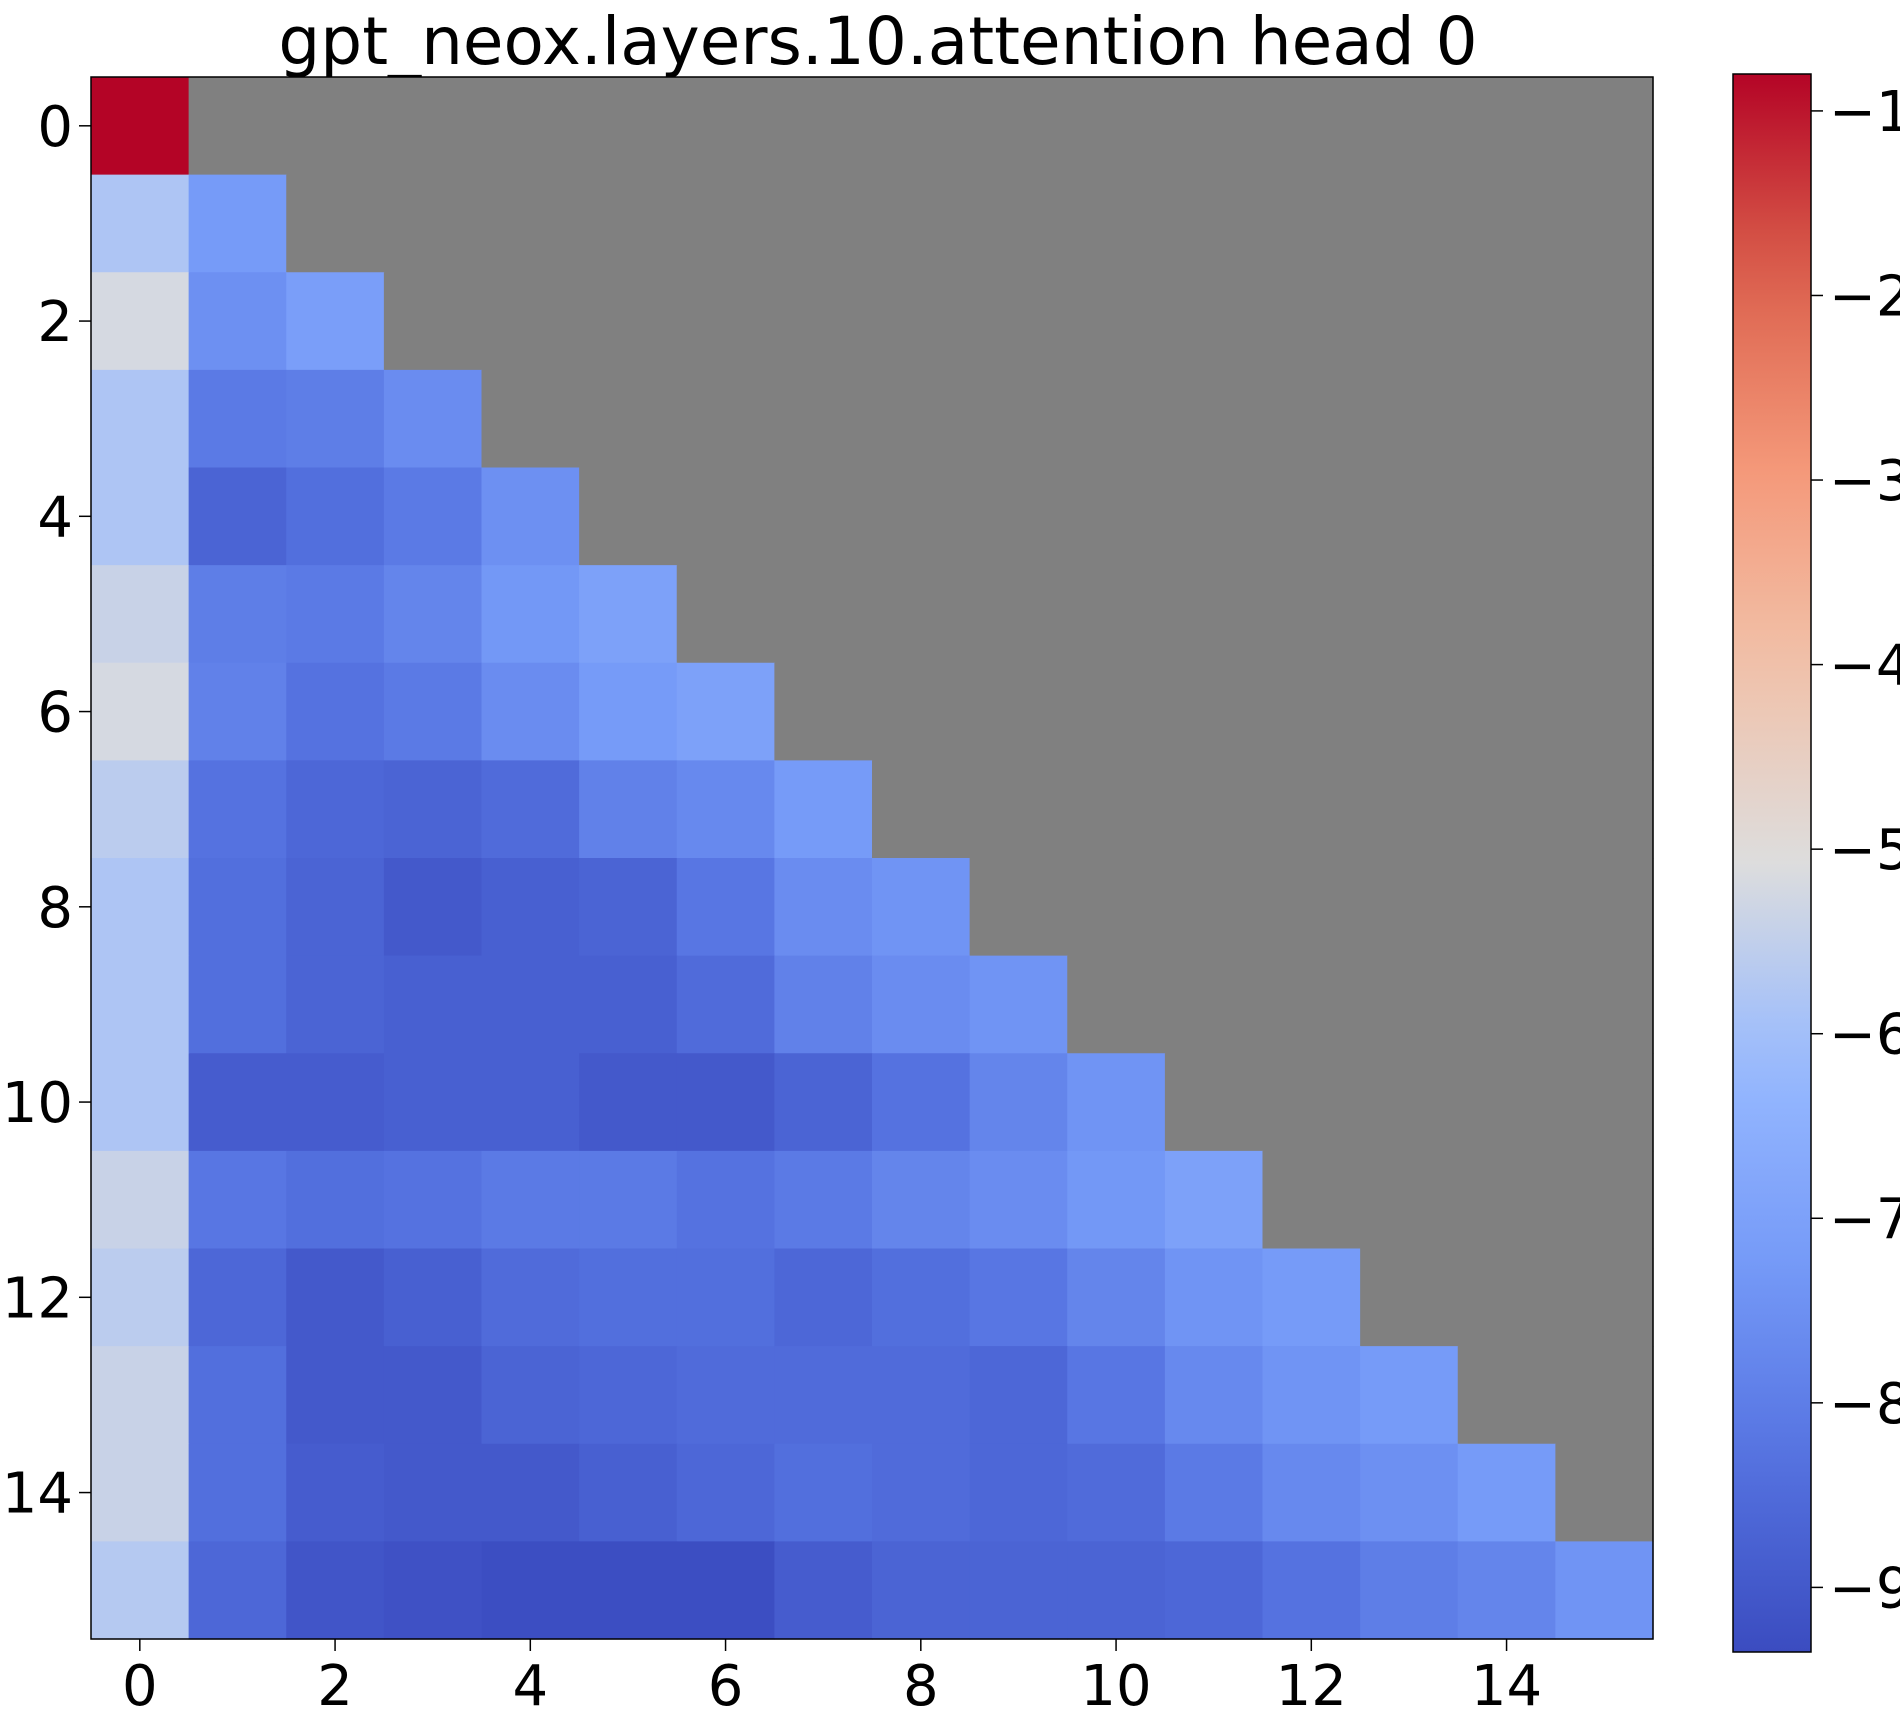 Image resolution: width=1900 pixels, height=1712 pixels. What do you see at coordinates (1864, 1035) in the screenshot?
I see `colorbar-tick-label: −6` at bounding box center [1864, 1035].